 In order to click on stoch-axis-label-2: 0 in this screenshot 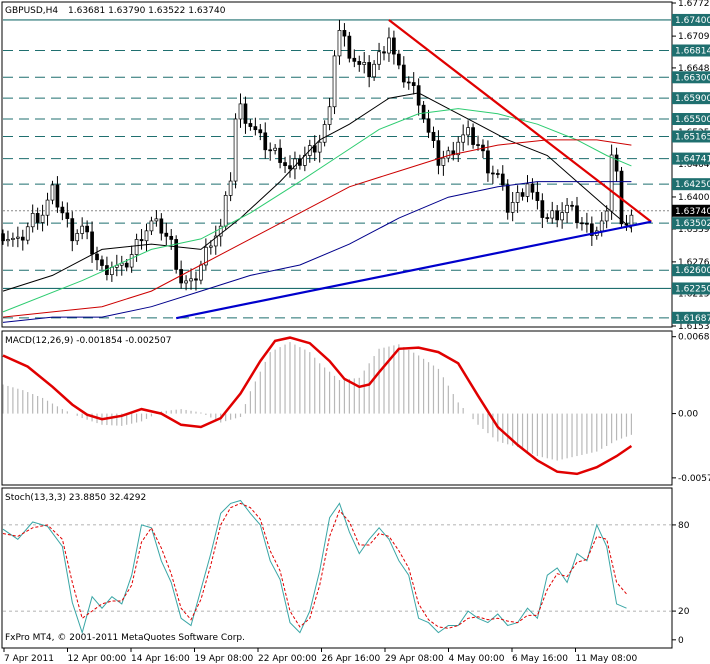, I will do `click(681, 641)`.